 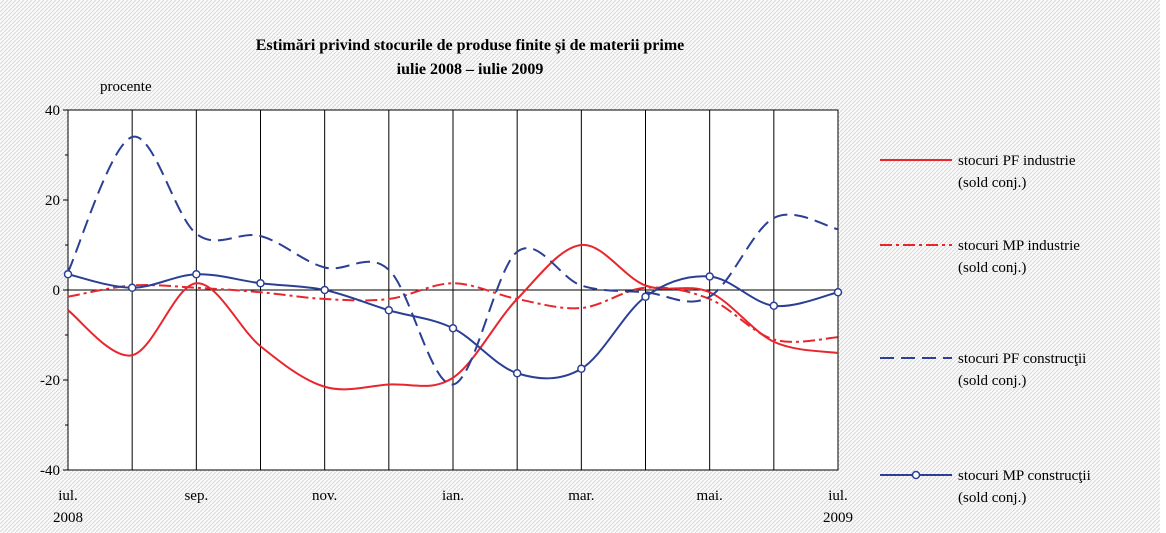 What do you see at coordinates (126, 87) in the screenshot?
I see `y-axis-label: procente` at bounding box center [126, 87].